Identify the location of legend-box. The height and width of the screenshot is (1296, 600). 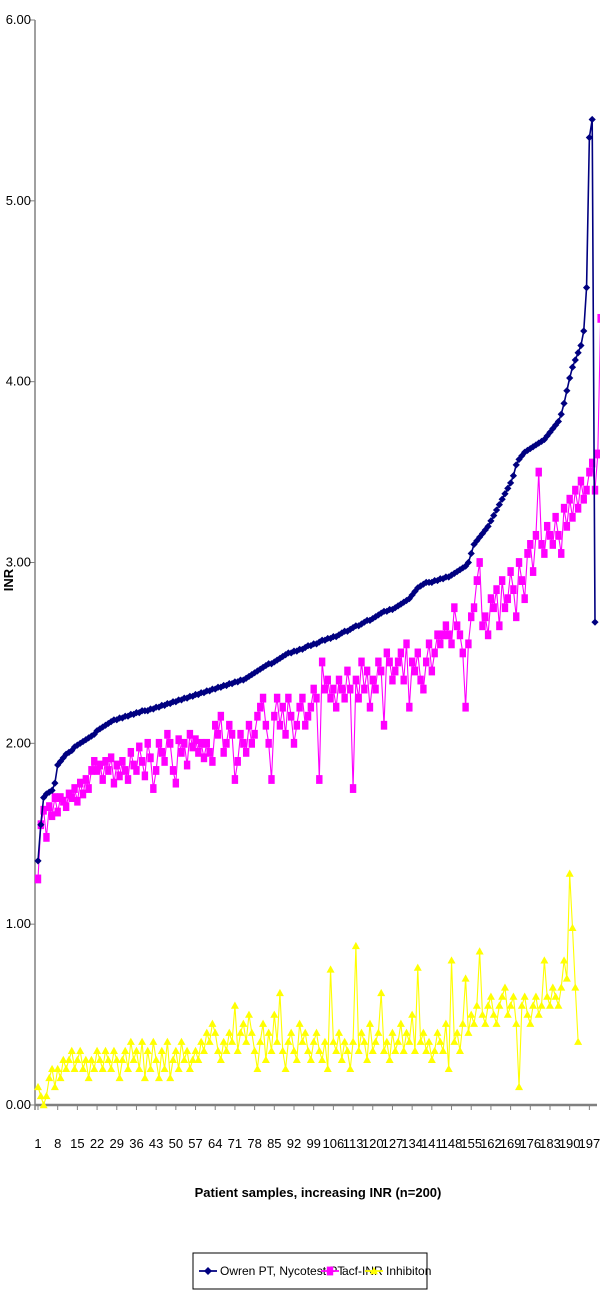
(310, 1271).